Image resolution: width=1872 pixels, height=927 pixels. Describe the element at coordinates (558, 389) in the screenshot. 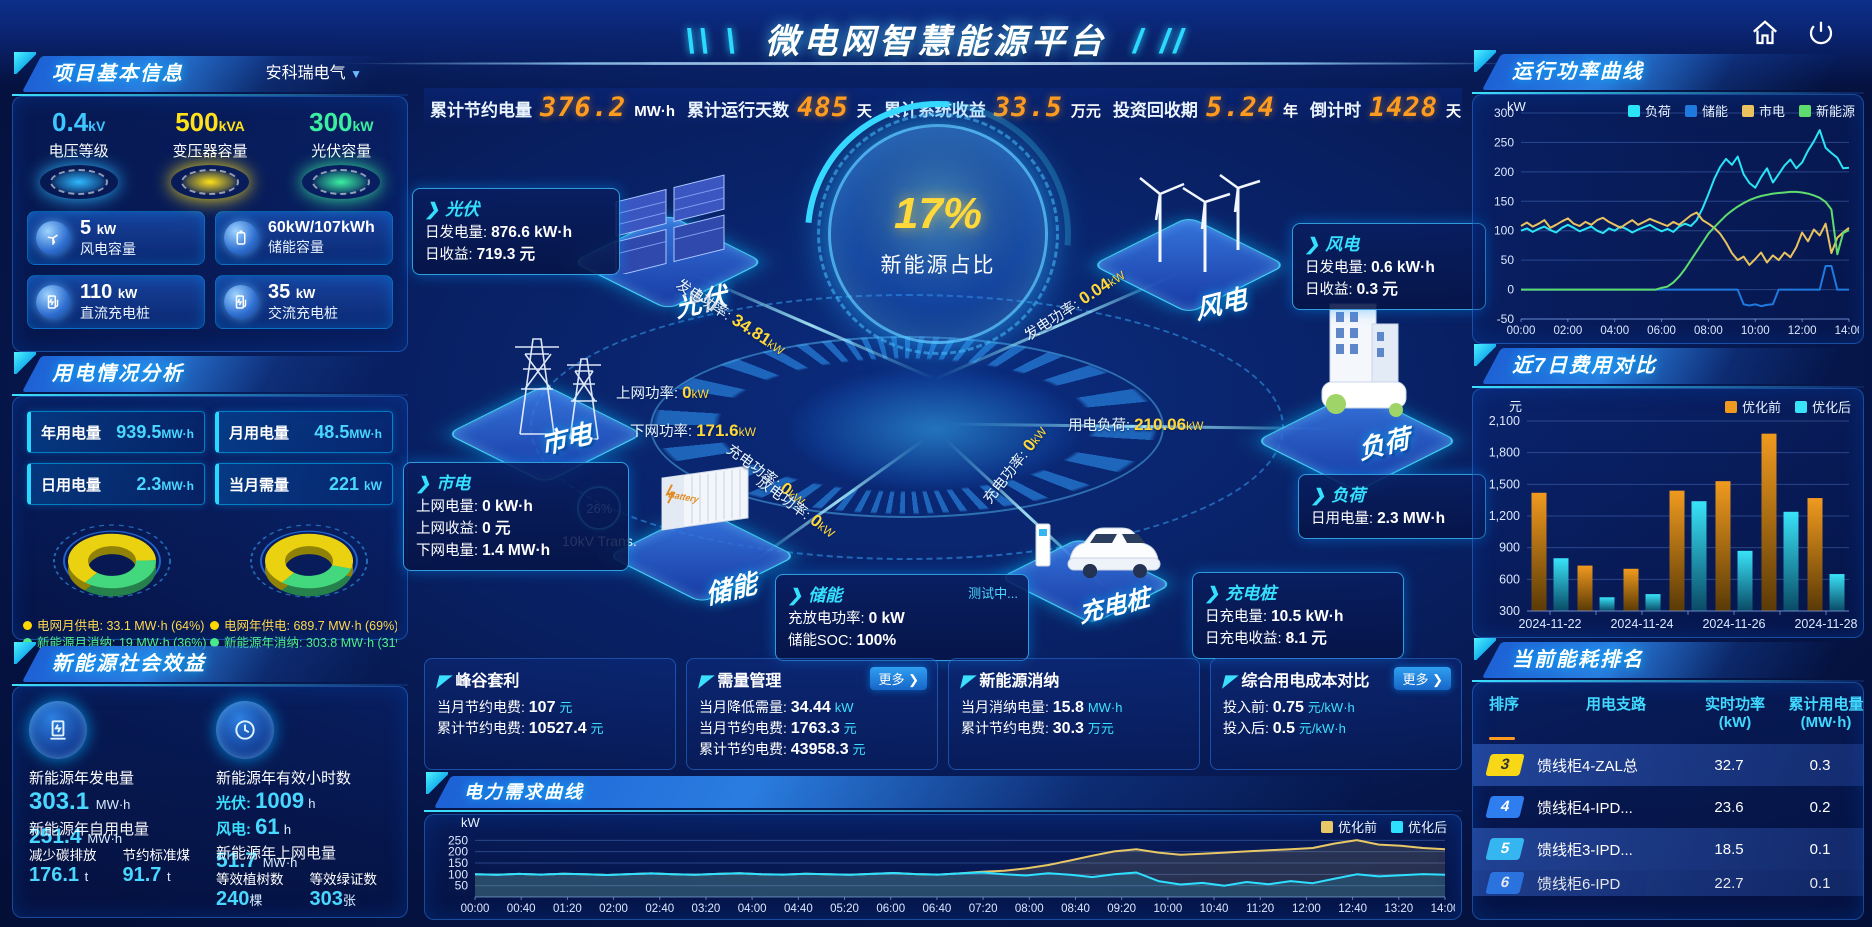

I see `power-towers-icon` at that location.